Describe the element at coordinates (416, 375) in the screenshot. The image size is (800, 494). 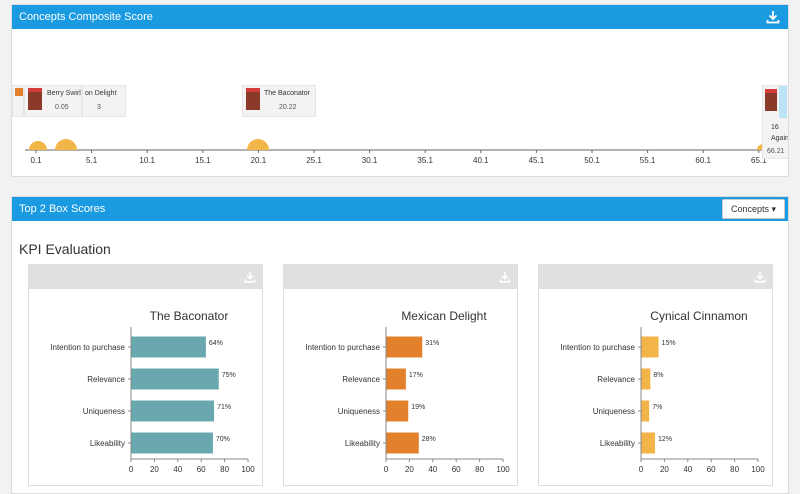
I see `bar-value-label: 17%` at that location.